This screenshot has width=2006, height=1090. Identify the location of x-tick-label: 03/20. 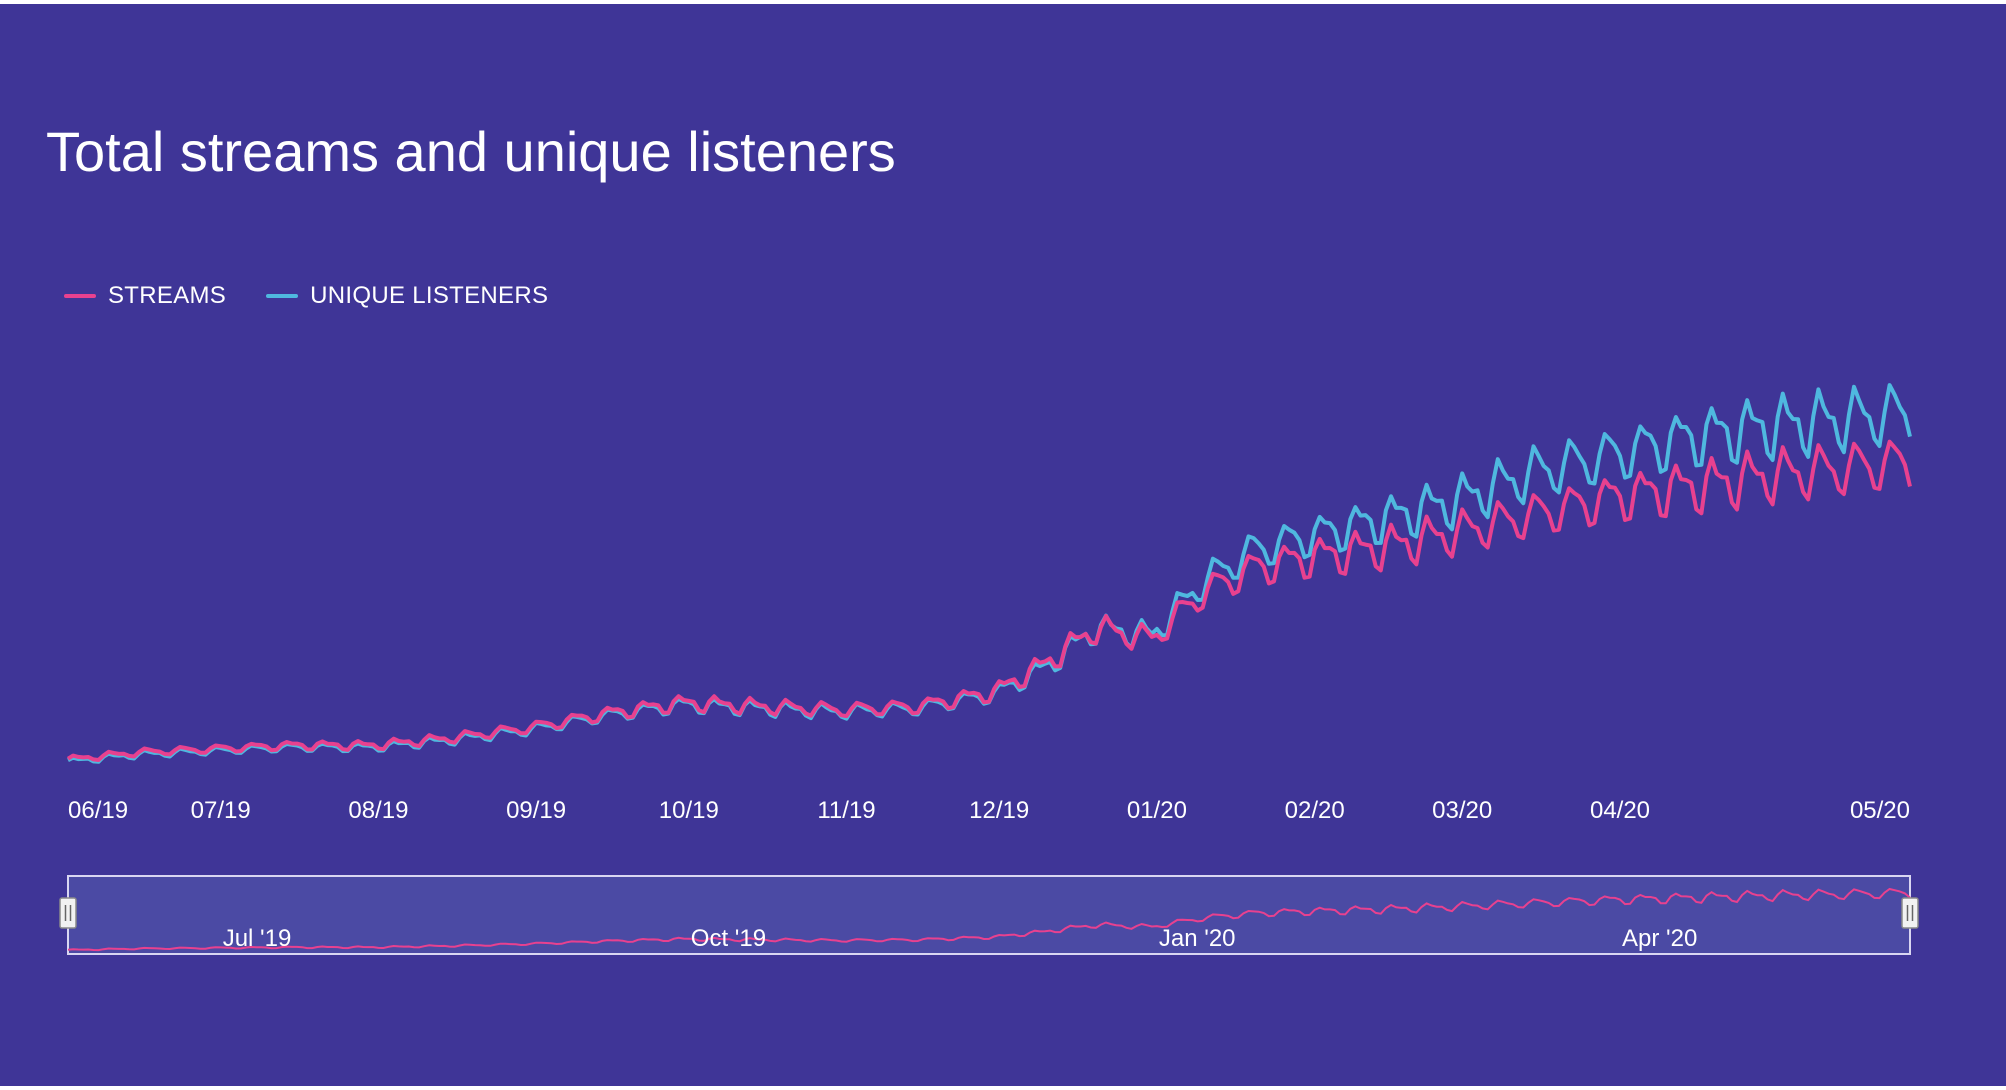
(1462, 810).